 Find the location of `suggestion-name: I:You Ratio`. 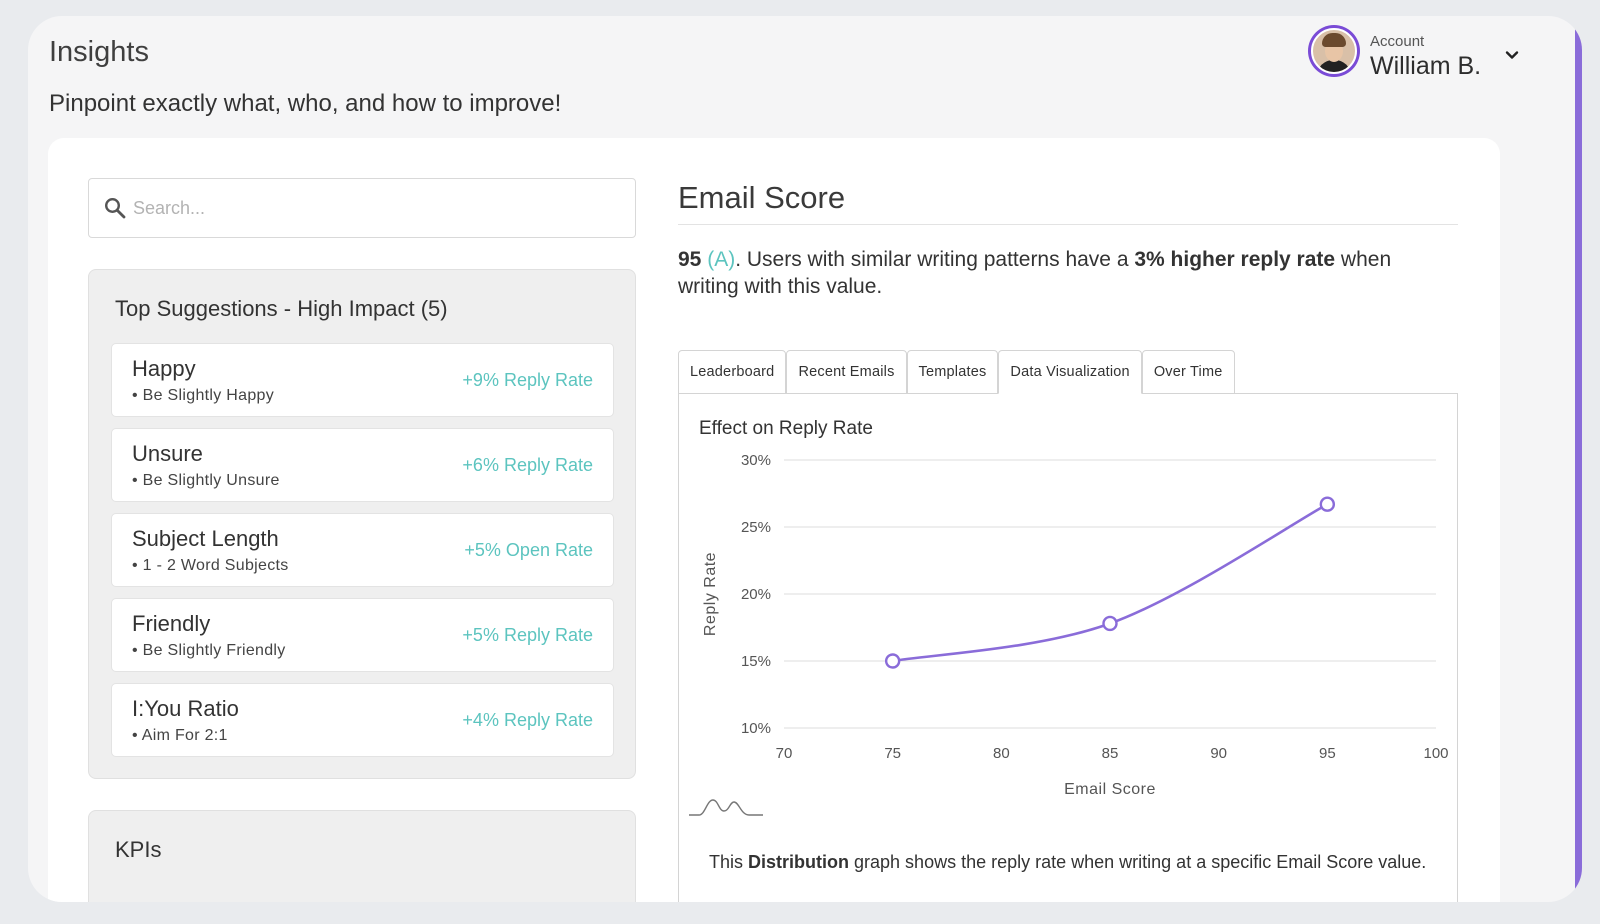

suggestion-name: I:You Ratio is located at coordinates (185, 708).